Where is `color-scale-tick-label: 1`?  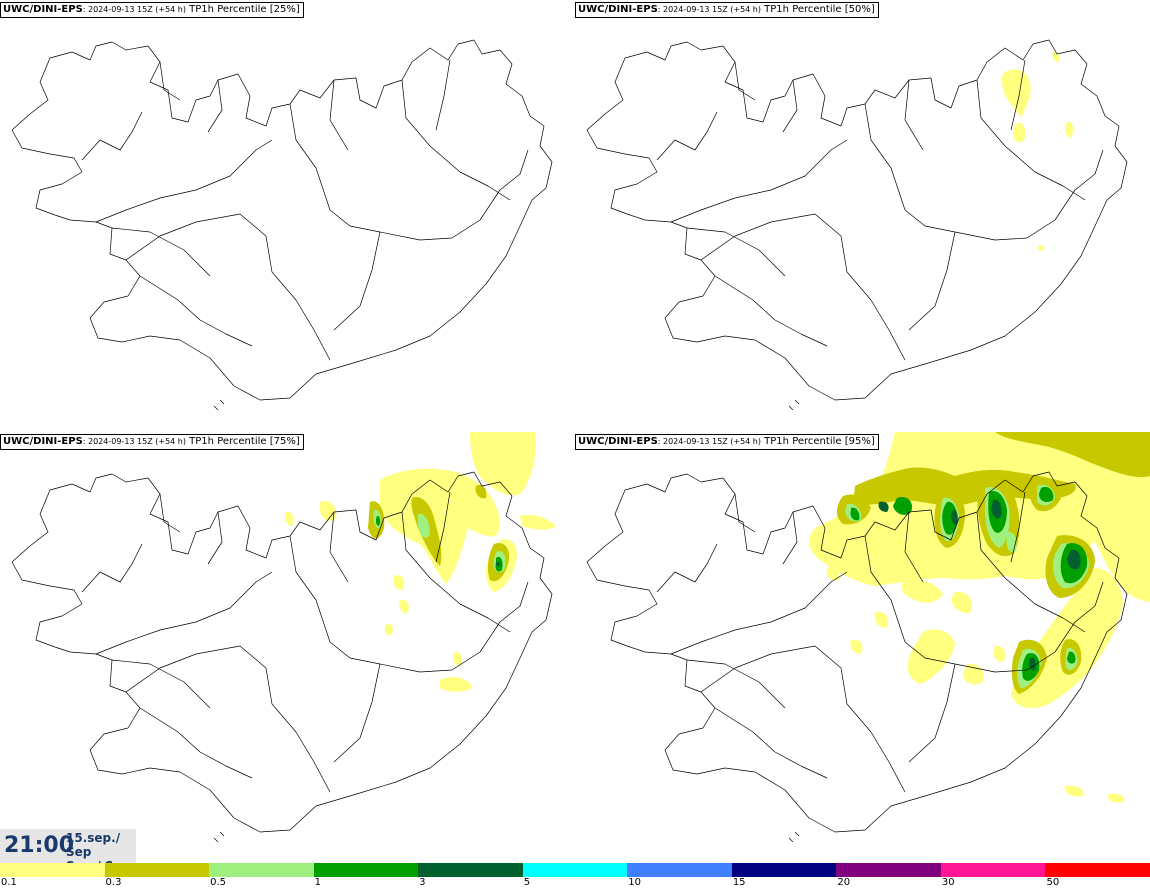
color-scale-tick-label: 1 is located at coordinates (317, 882).